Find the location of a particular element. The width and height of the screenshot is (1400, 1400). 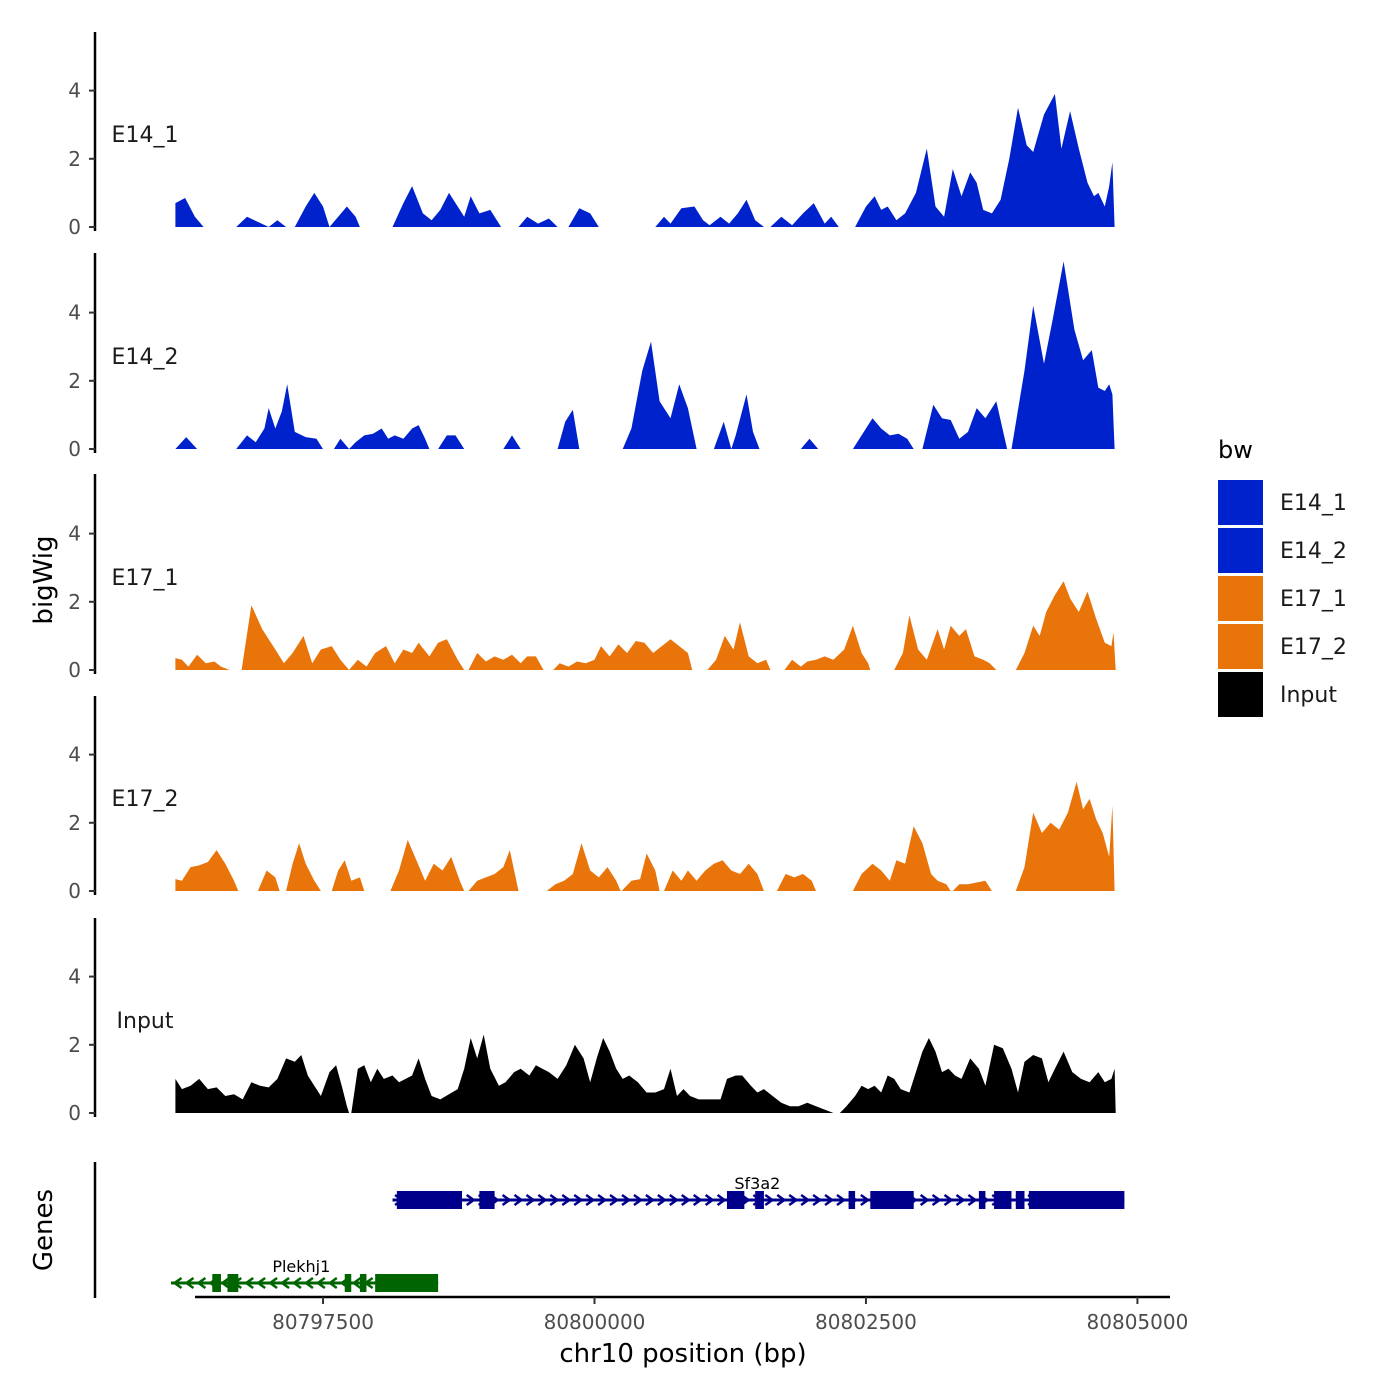

track-panel-e14-1: 0 2 4 E14_1 is located at coordinates (591, 135).